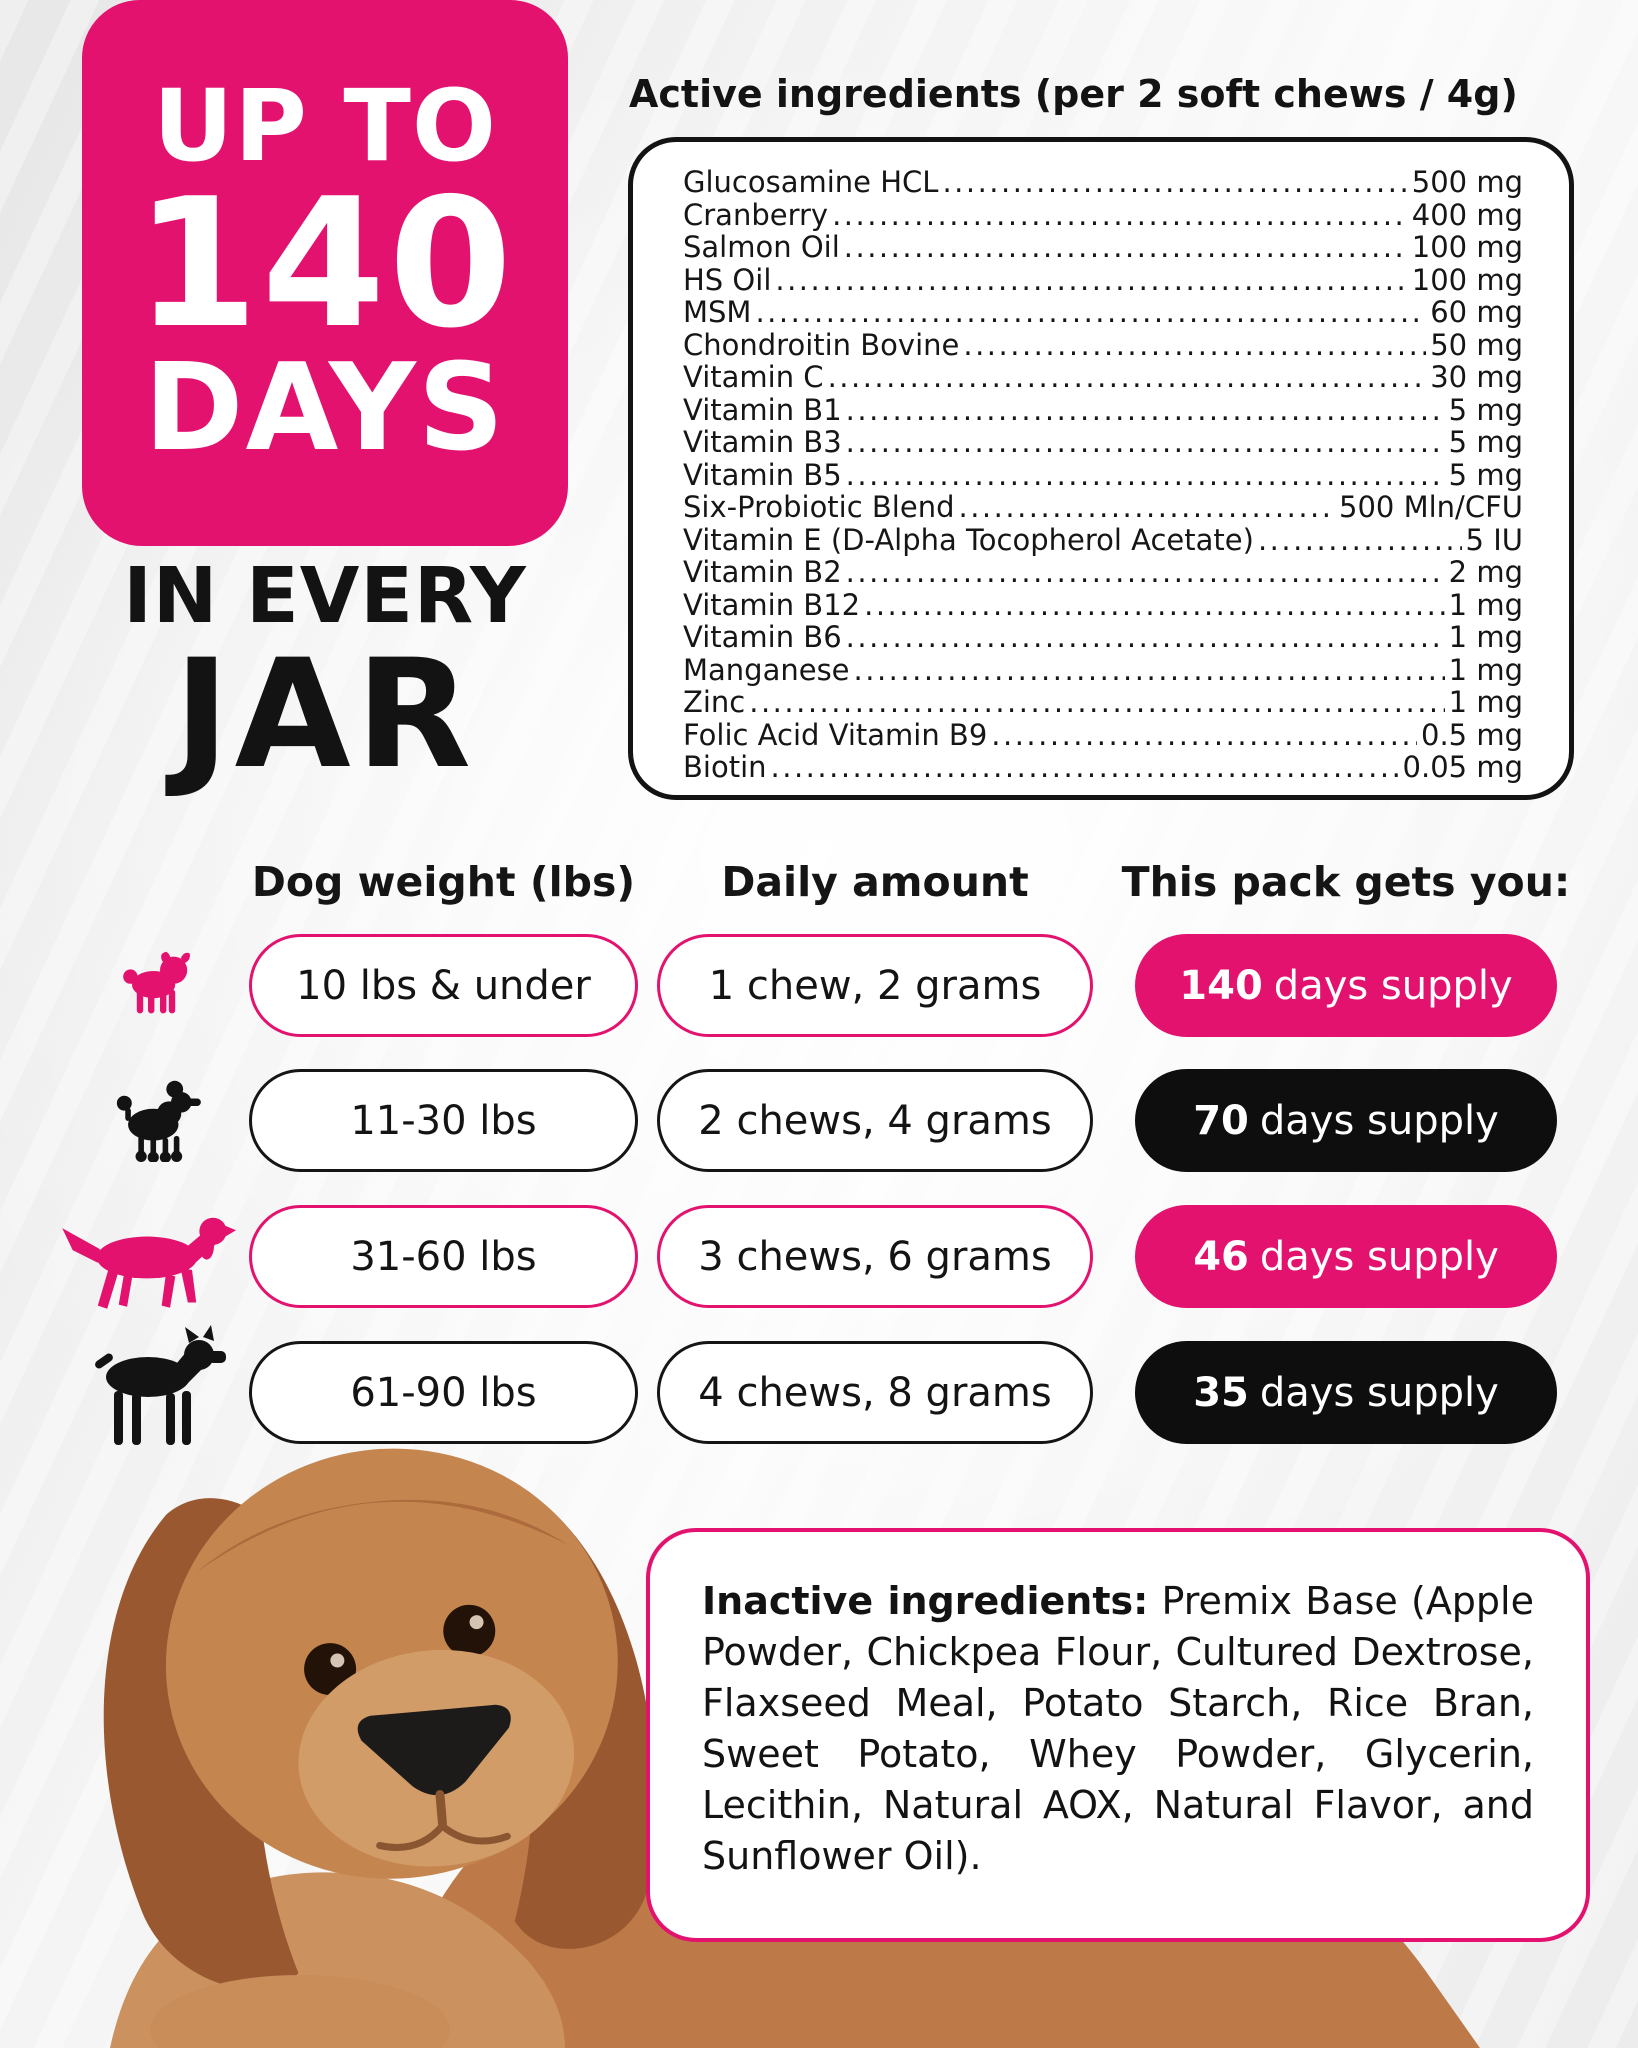 Image resolution: width=1638 pixels, height=2048 pixels. I want to click on dosage-row: 11-30 lbs 2 chews, 4 grams 70 days supply, so click(819, 1120).